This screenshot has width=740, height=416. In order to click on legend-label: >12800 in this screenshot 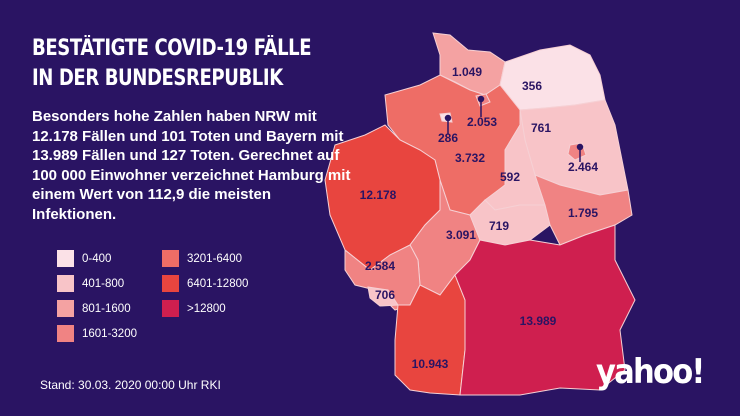, I will do `click(206, 308)`.